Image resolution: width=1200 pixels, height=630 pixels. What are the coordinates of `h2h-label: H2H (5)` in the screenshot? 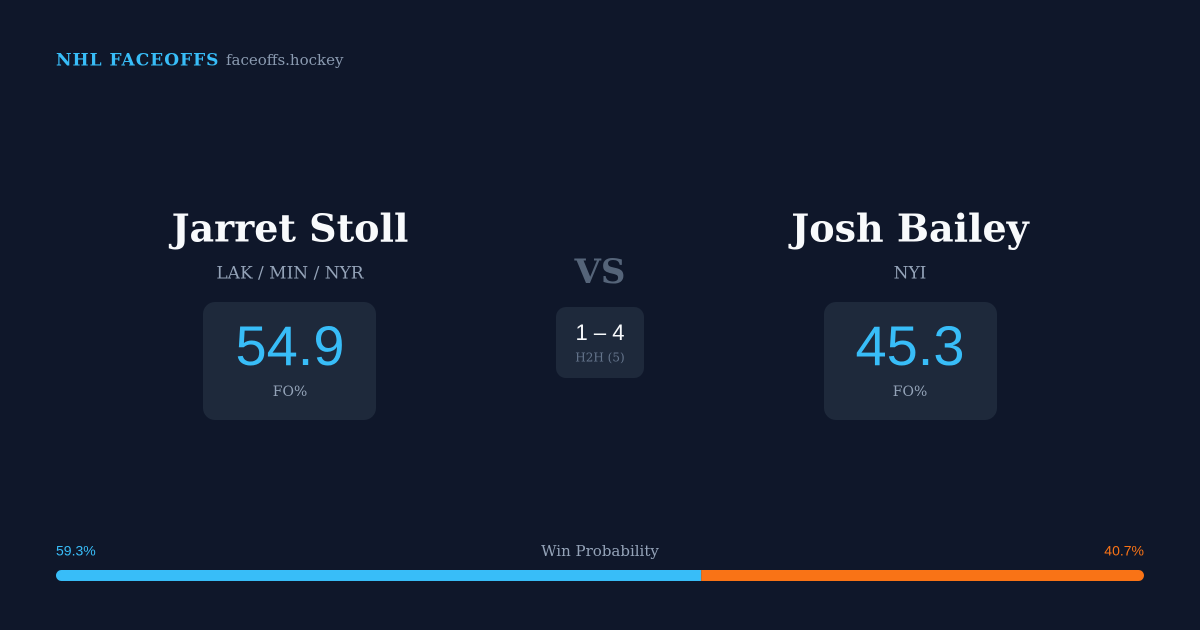 It's located at (599, 358).